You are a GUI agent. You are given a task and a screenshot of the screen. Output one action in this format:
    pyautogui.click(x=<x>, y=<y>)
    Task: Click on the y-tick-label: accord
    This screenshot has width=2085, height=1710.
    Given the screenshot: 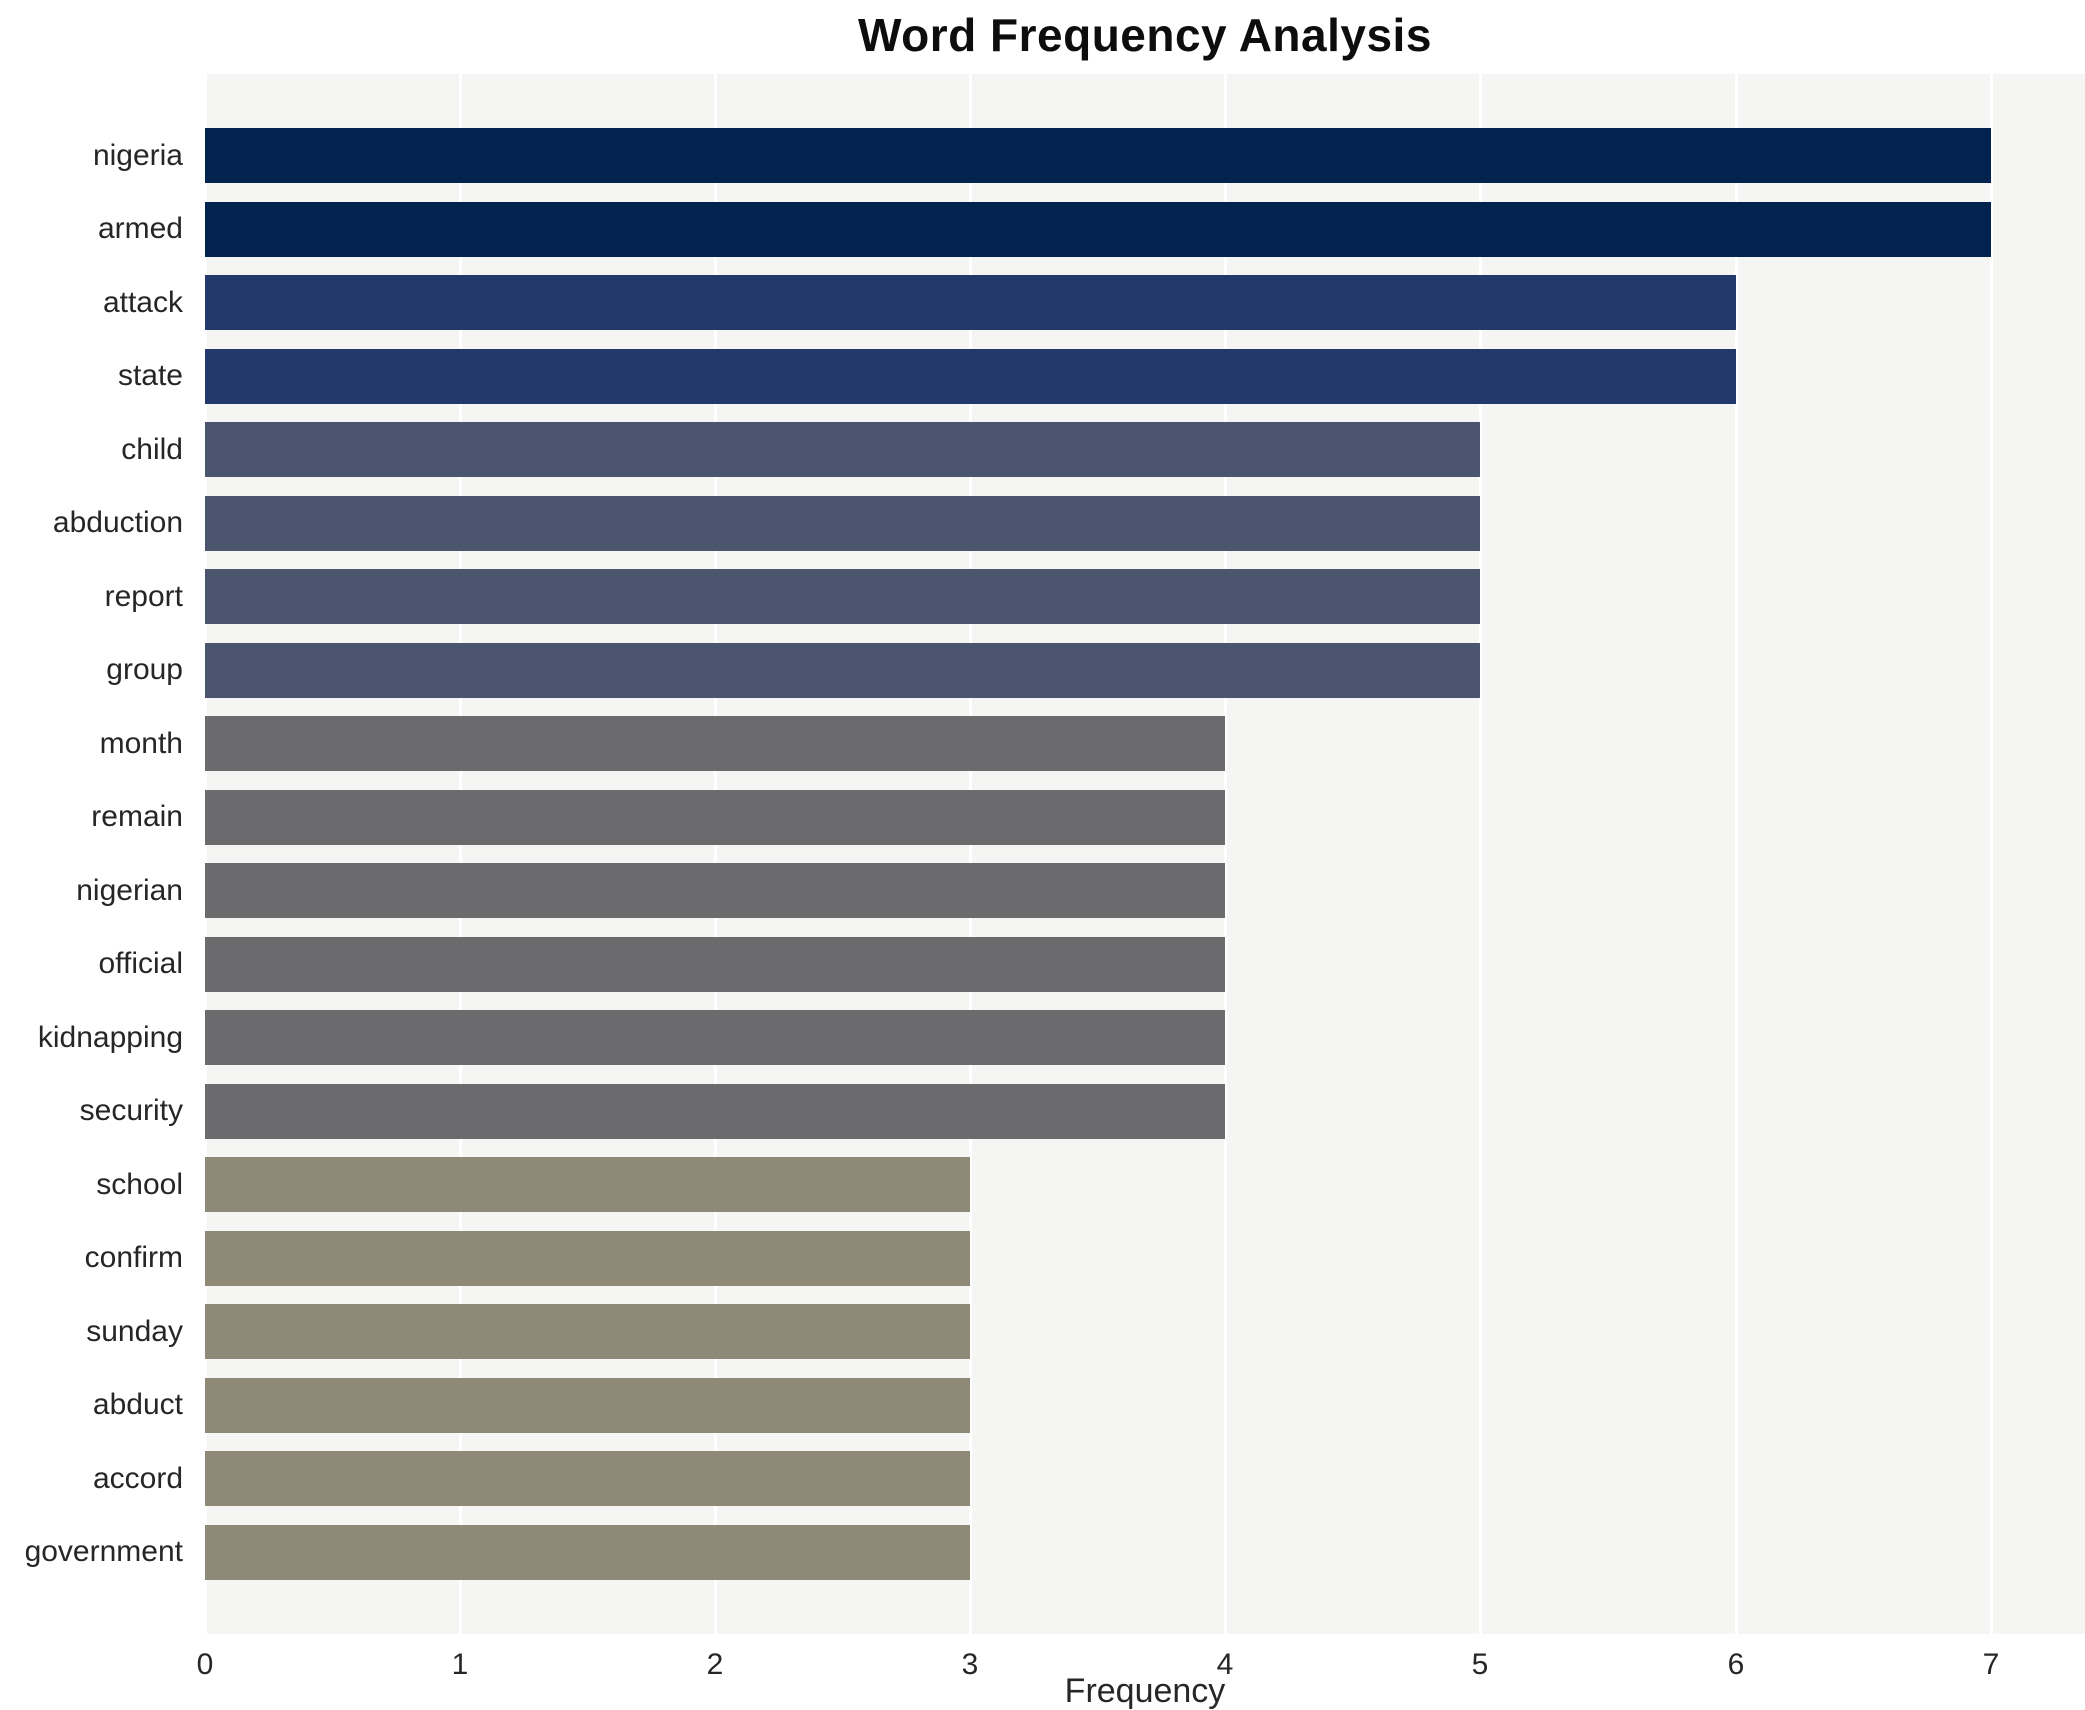 What is the action you would take?
    pyautogui.click(x=137, y=1478)
    